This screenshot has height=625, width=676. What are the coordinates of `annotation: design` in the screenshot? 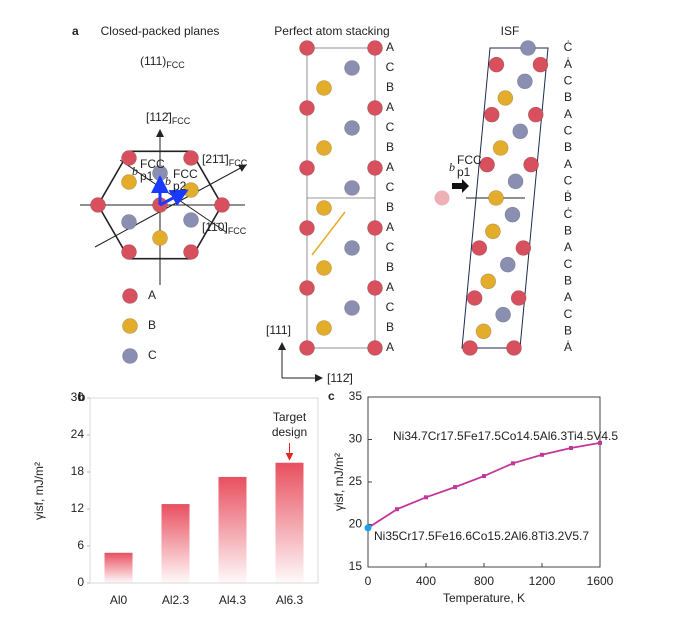 It's located at (289, 432).